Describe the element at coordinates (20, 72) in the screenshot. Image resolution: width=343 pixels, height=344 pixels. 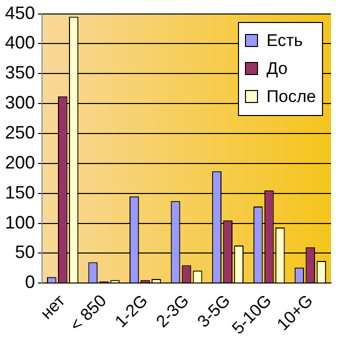
I see `y-tick-label: 350` at that location.